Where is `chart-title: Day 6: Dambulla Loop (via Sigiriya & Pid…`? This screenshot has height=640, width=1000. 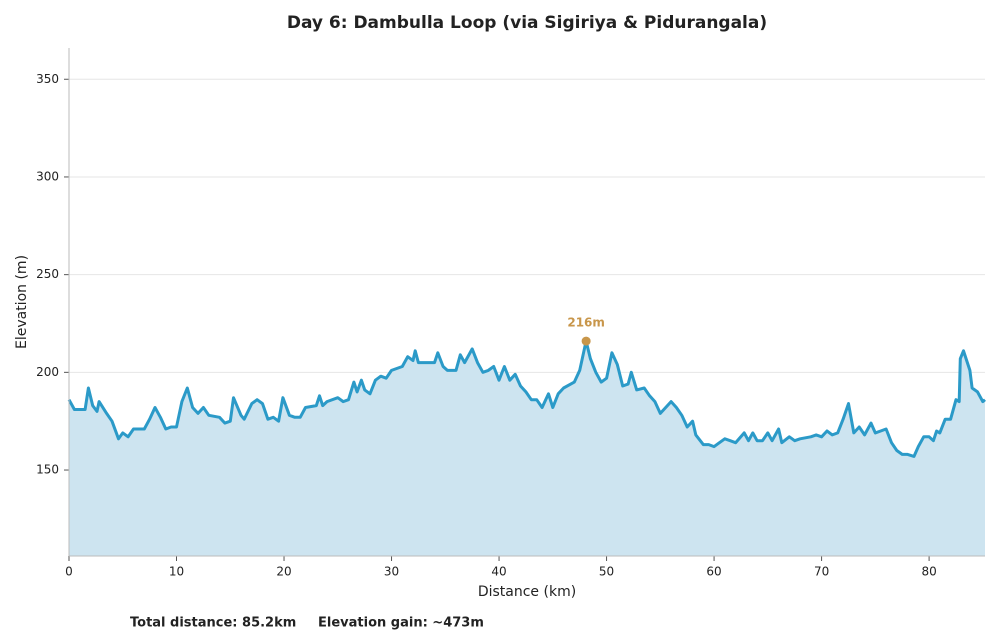 chart-title: Day 6: Dambulla Loop (via Sigiriya & Pid… is located at coordinates (527, 23).